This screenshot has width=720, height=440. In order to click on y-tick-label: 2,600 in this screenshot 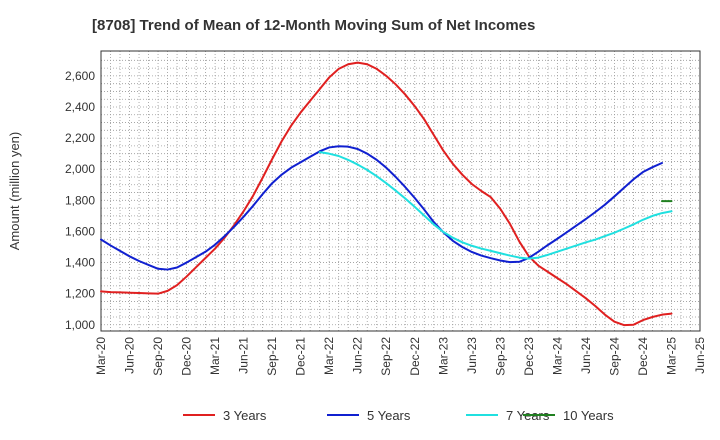, I will do `click(80, 76)`.